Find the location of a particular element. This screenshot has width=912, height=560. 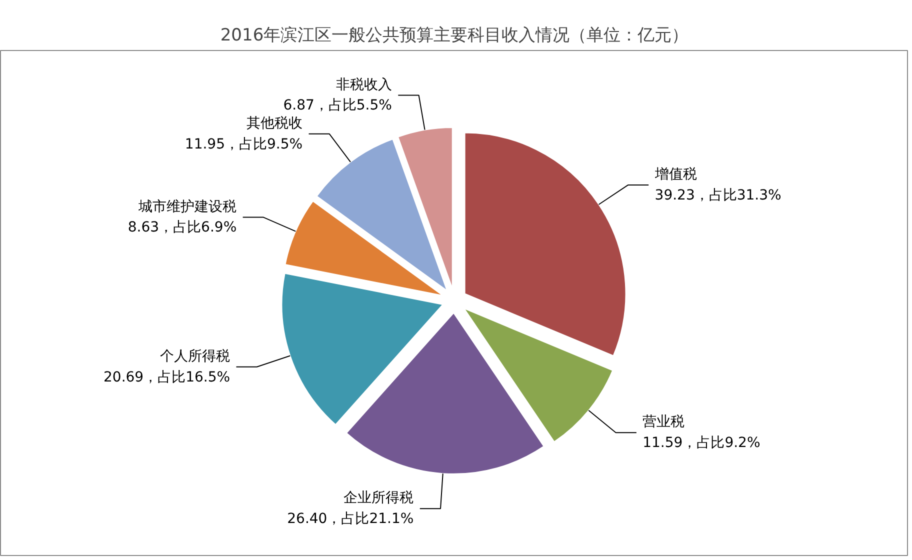

data-label: 39.23，占比31.3% is located at coordinates (718, 195).